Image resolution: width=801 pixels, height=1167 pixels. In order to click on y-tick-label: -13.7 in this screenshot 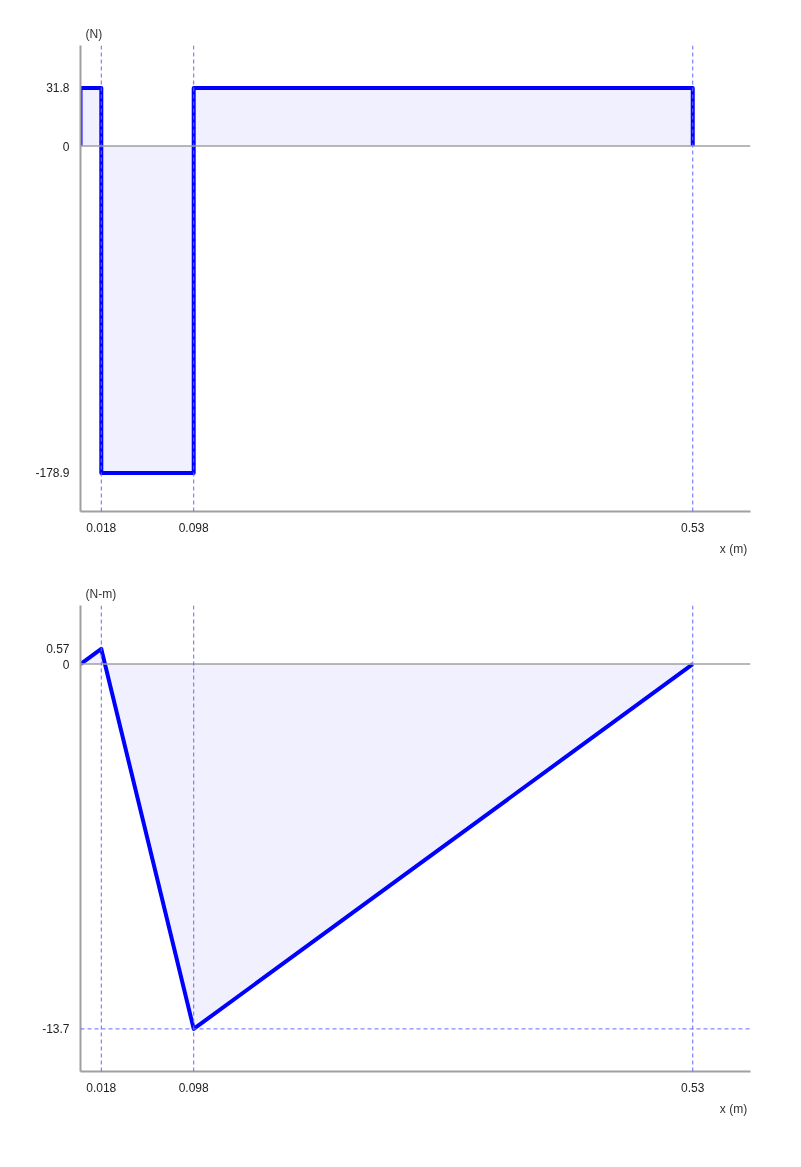, I will do `click(56, 1029)`.